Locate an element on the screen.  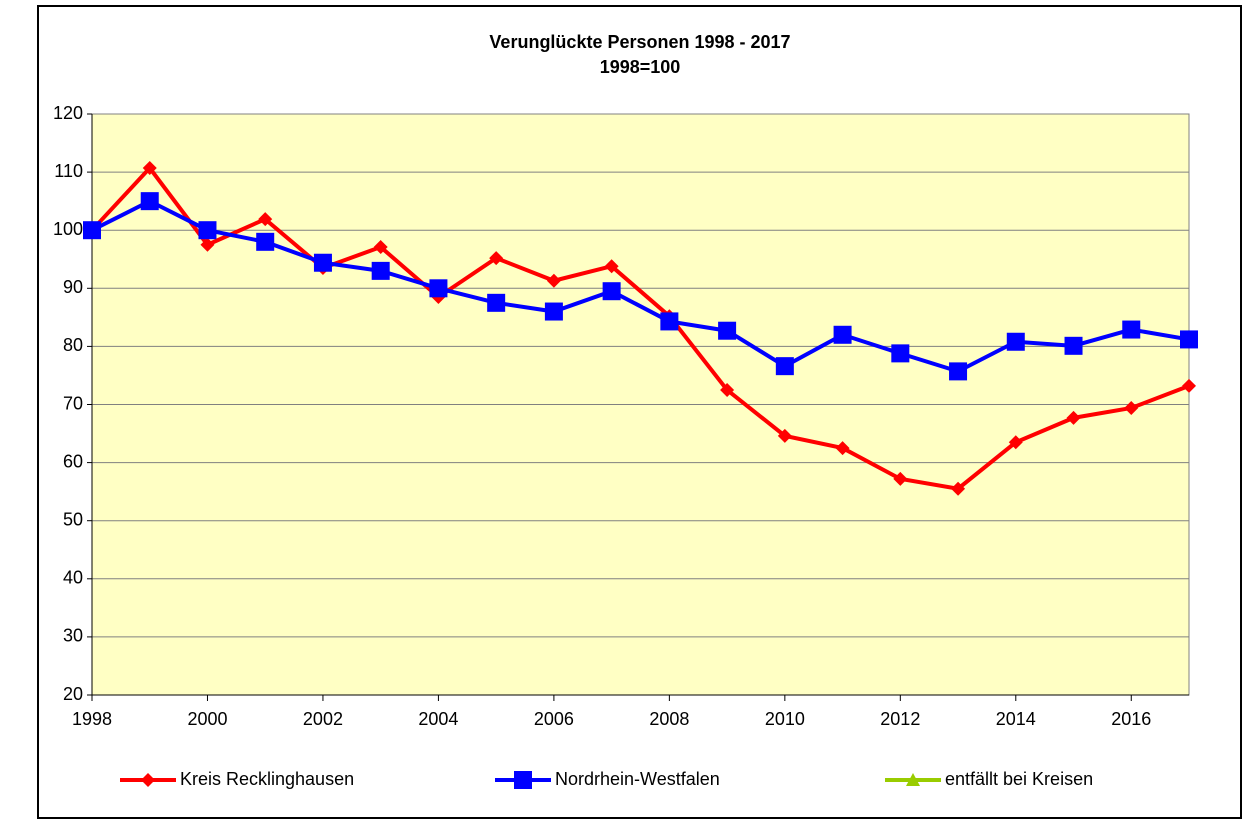
legend-label: Nordrhein-Westfalen is located at coordinates (637, 779).